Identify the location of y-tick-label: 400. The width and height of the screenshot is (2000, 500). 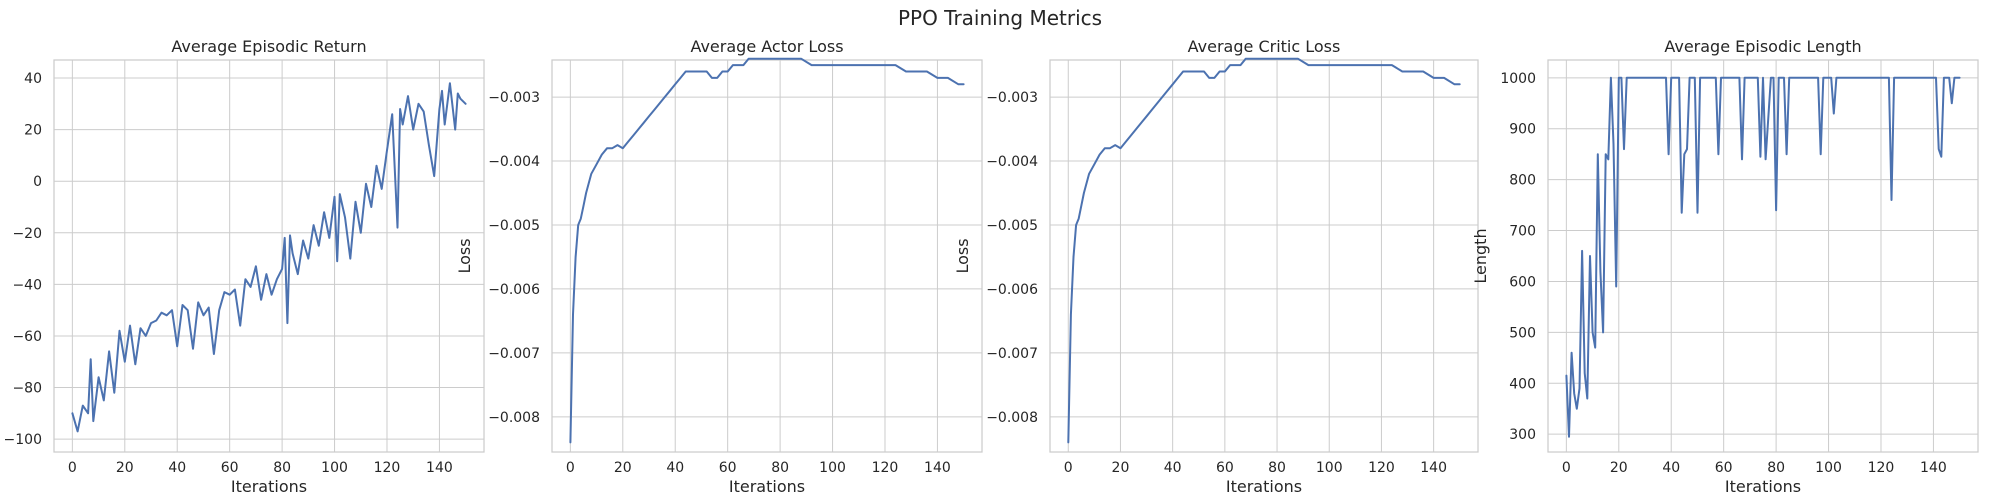
(1522, 384).